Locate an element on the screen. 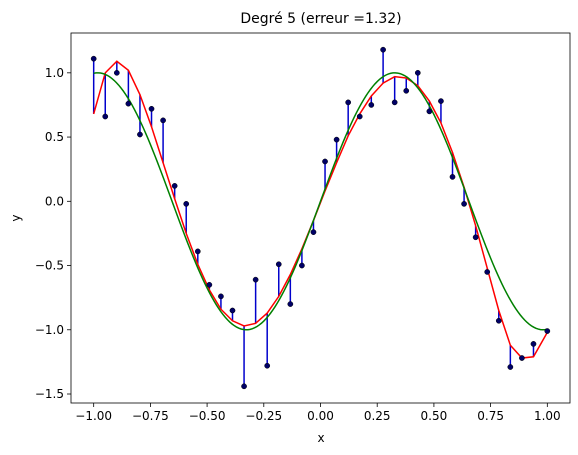 The width and height of the screenshot is (578, 455). x-axis-label: x is located at coordinates (320, 438).